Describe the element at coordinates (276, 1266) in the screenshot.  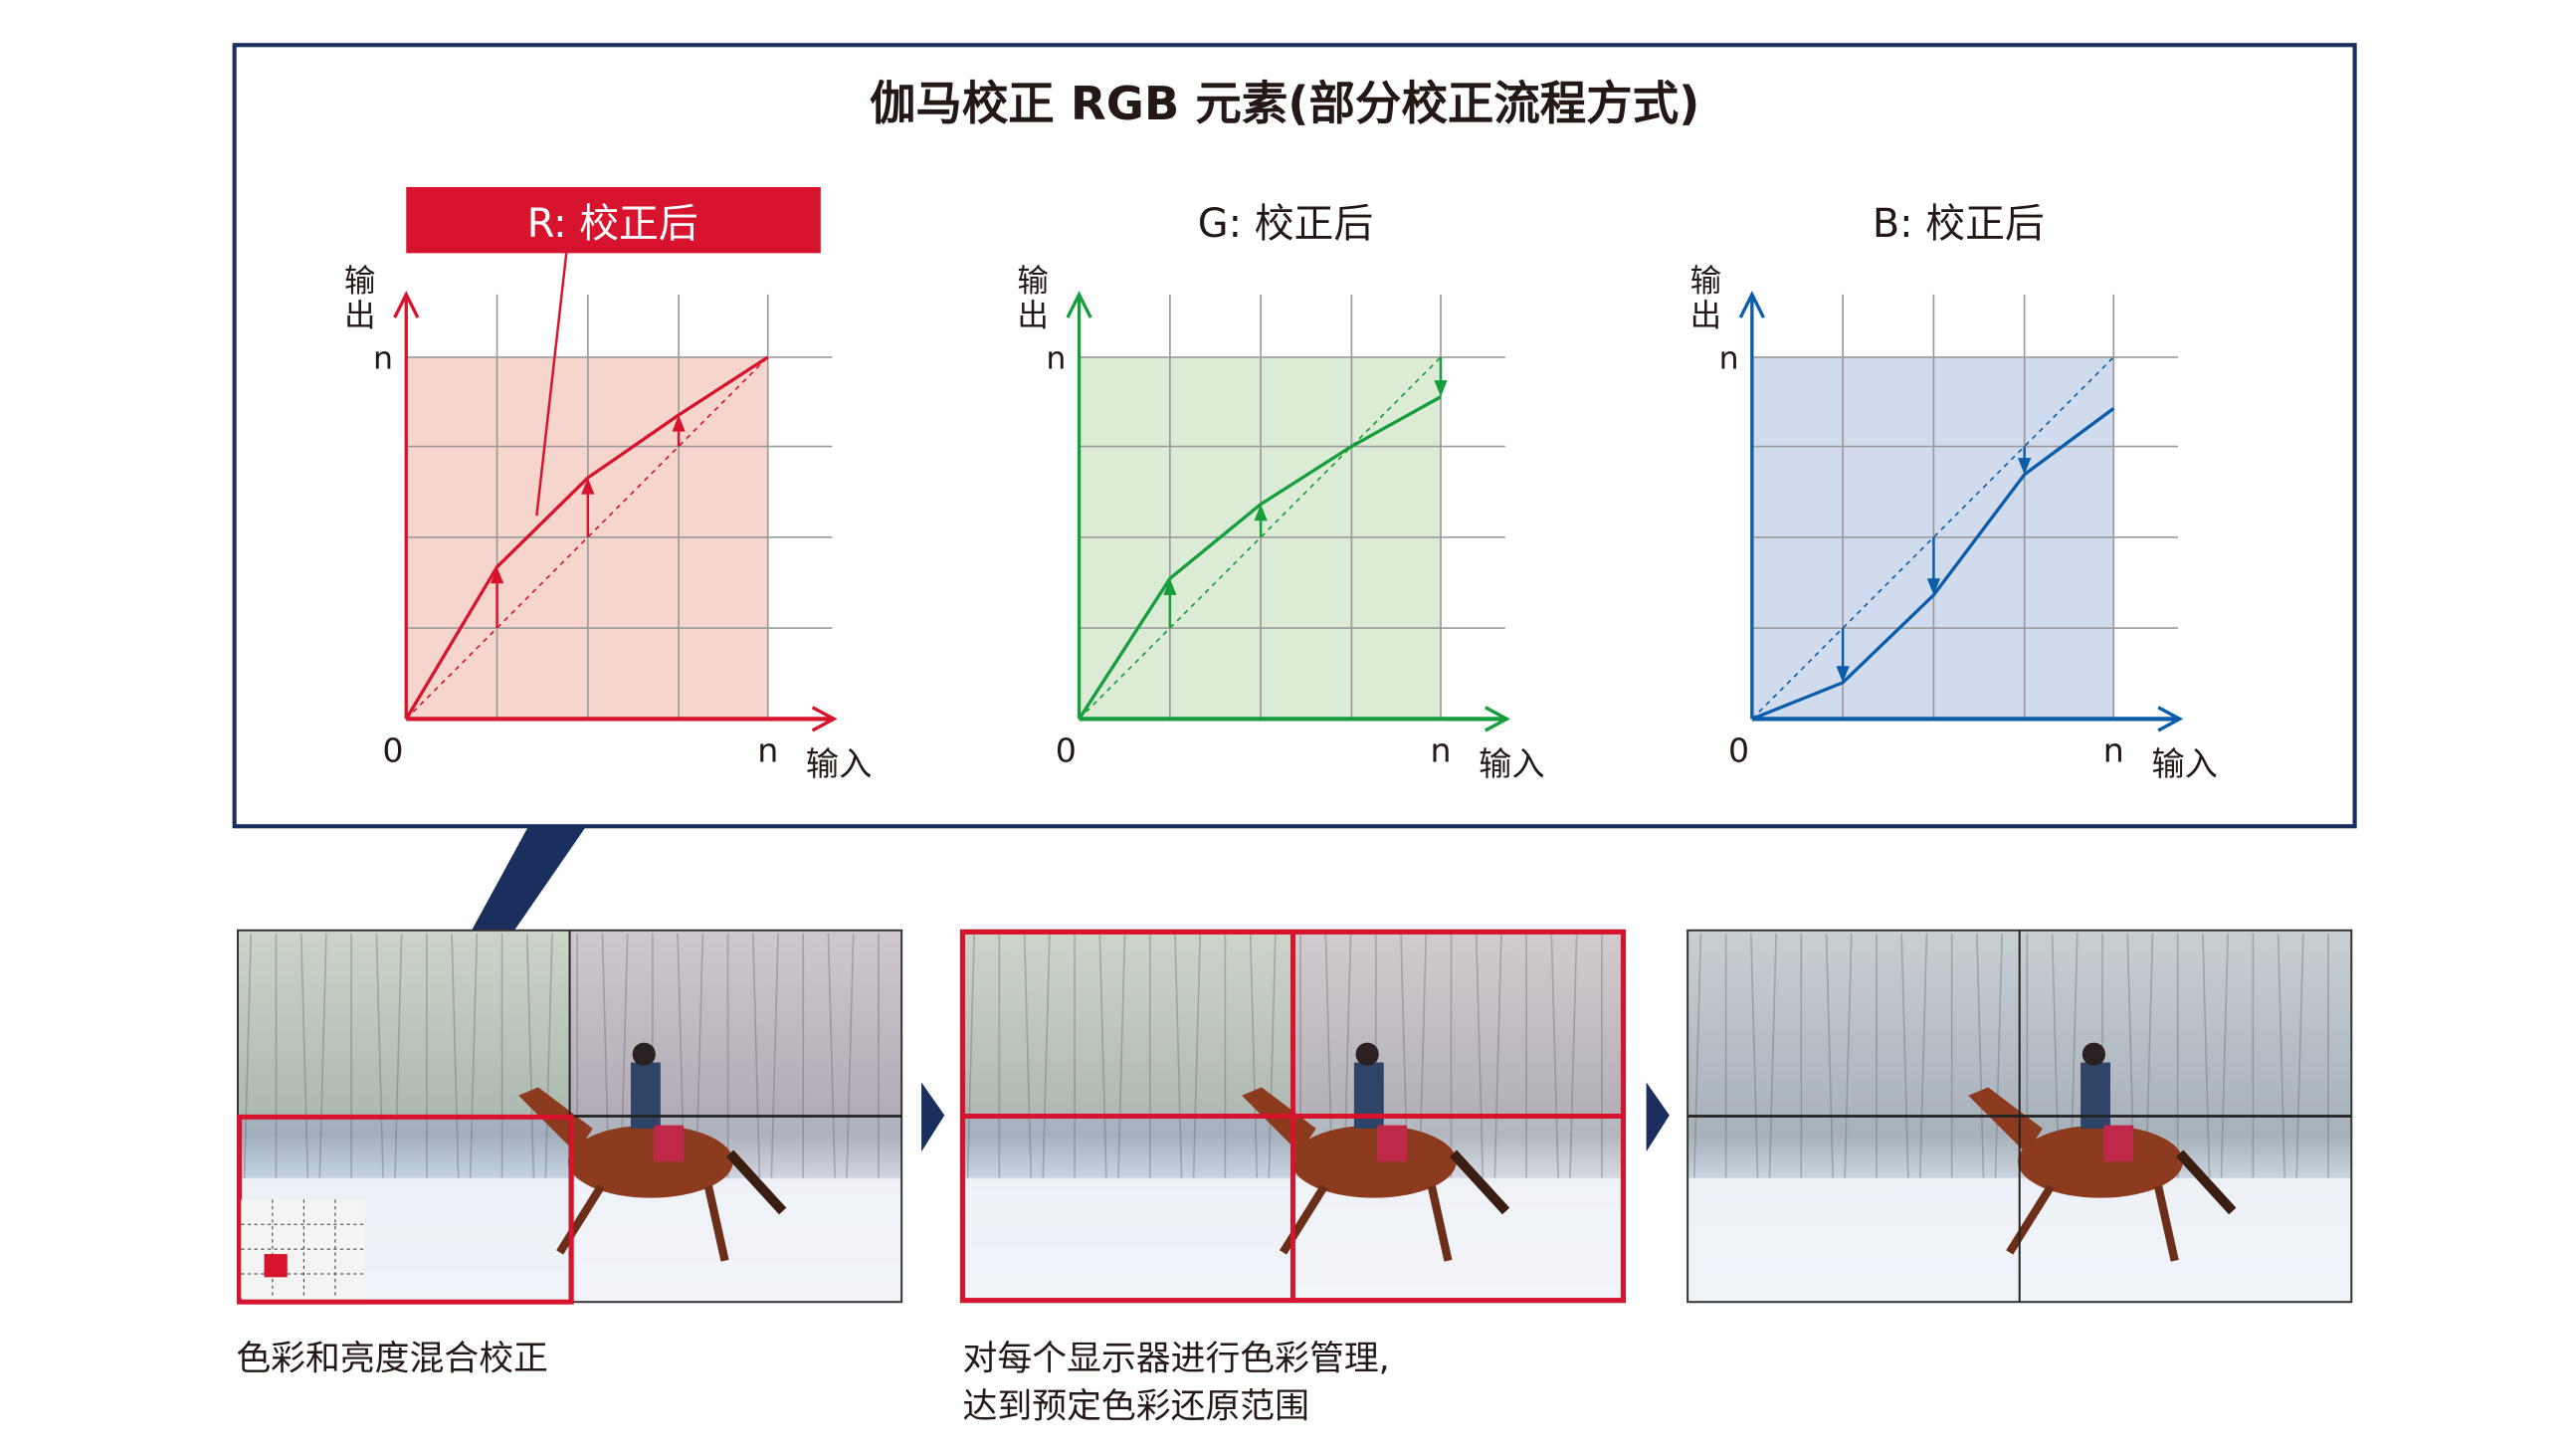
I see `selected-pixel` at that location.